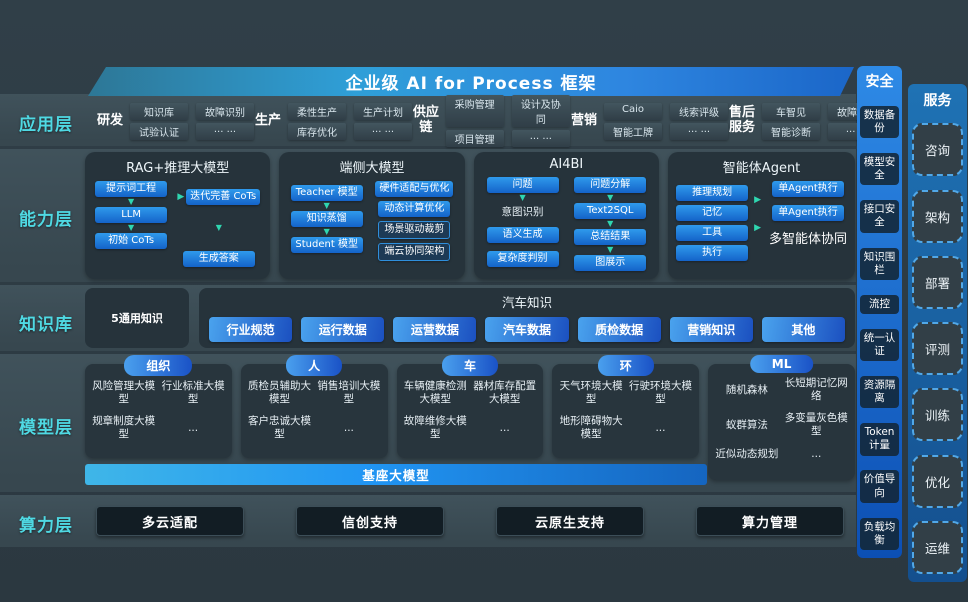  Describe the element at coordinates (808, 213) in the screenshot. I see `flow-box: 单Agent执行` at that location.